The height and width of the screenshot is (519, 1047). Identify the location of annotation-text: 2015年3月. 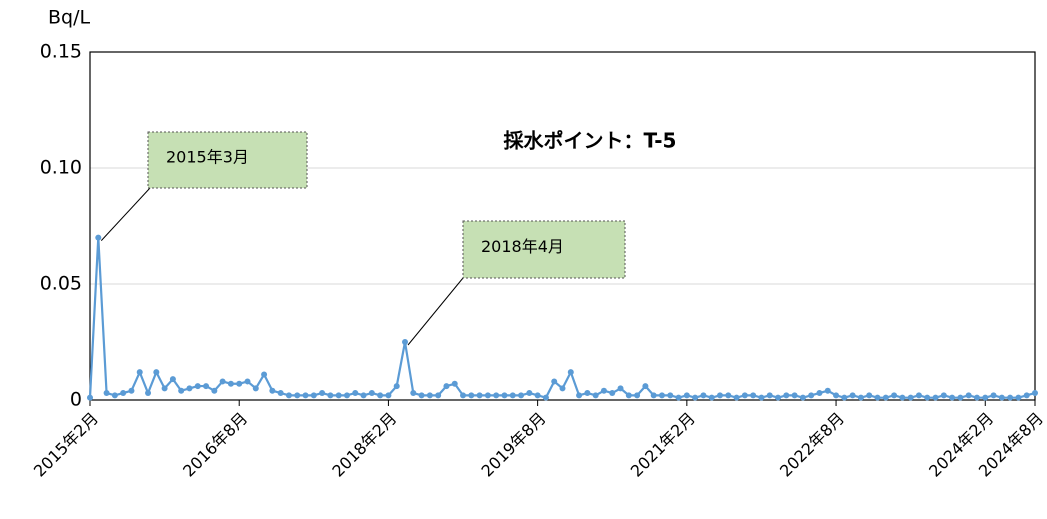
(207, 157).